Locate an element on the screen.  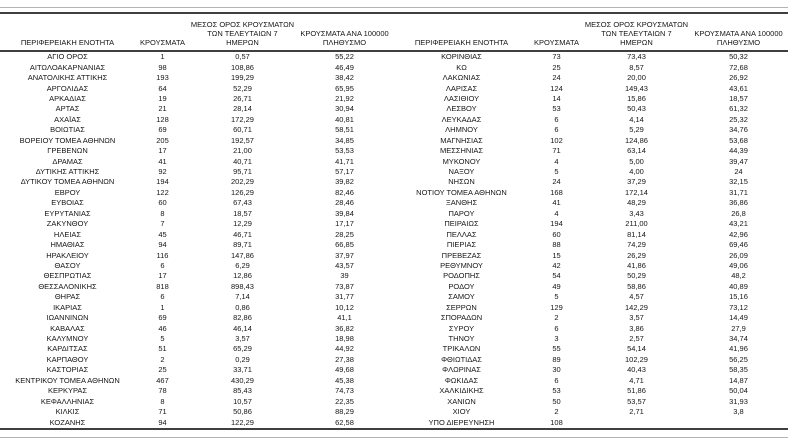
value-cell: 22,35 is located at coordinates (344, 401).